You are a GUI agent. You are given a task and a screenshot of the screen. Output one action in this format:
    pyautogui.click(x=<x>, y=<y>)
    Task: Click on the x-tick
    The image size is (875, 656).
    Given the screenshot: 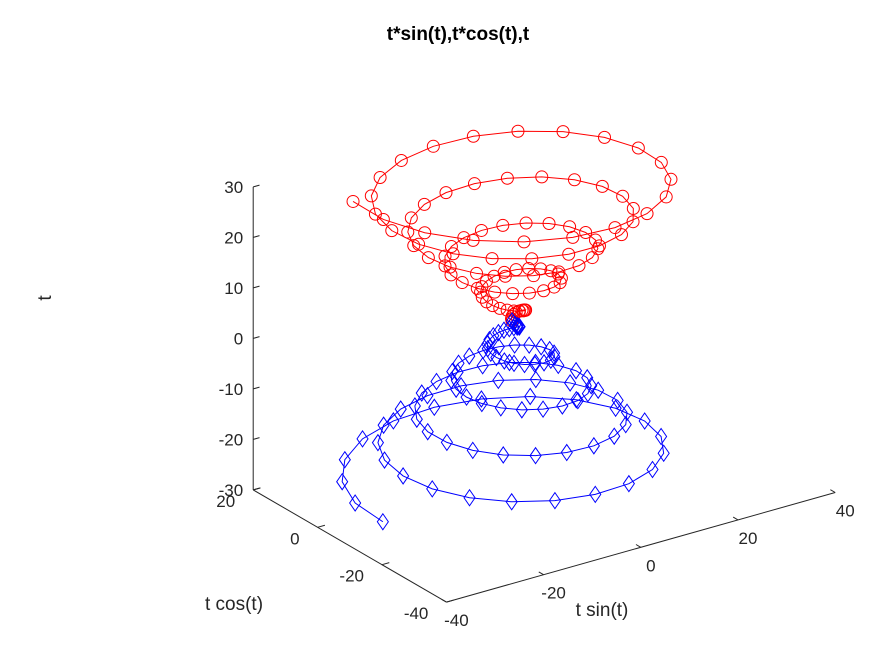 What is the action you would take?
    pyautogui.click(x=541, y=573)
    